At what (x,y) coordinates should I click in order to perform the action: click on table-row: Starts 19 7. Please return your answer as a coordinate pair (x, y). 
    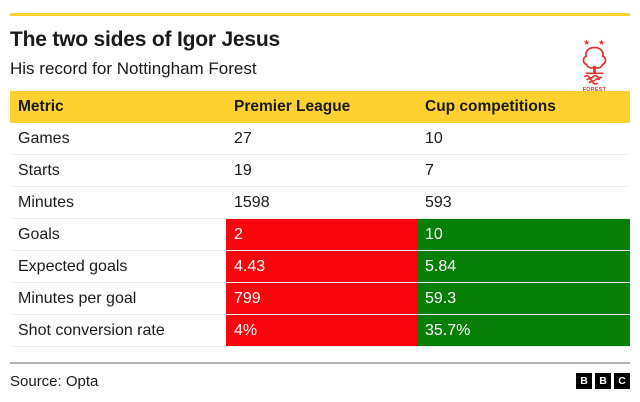
    Looking at the image, I should click on (320, 171).